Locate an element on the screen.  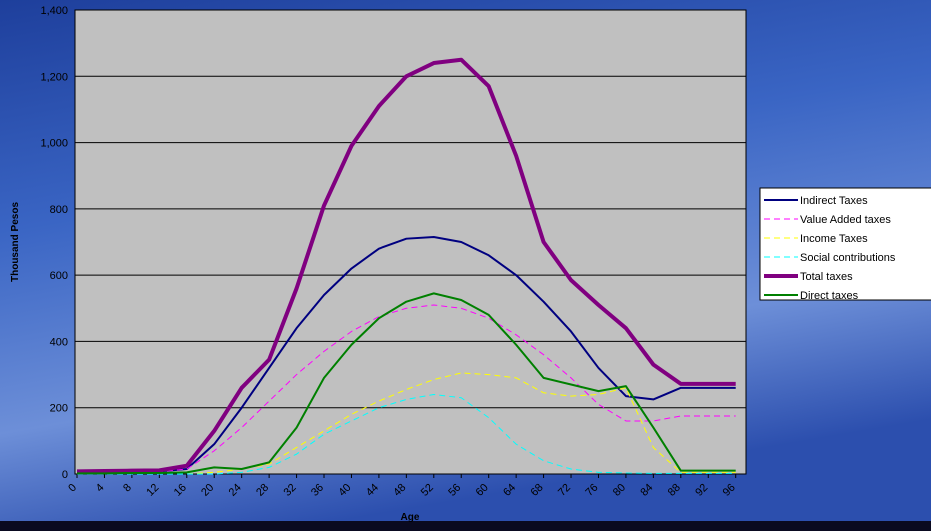
y-axis-label: Thousand Pesos is located at coordinates (15, 242).